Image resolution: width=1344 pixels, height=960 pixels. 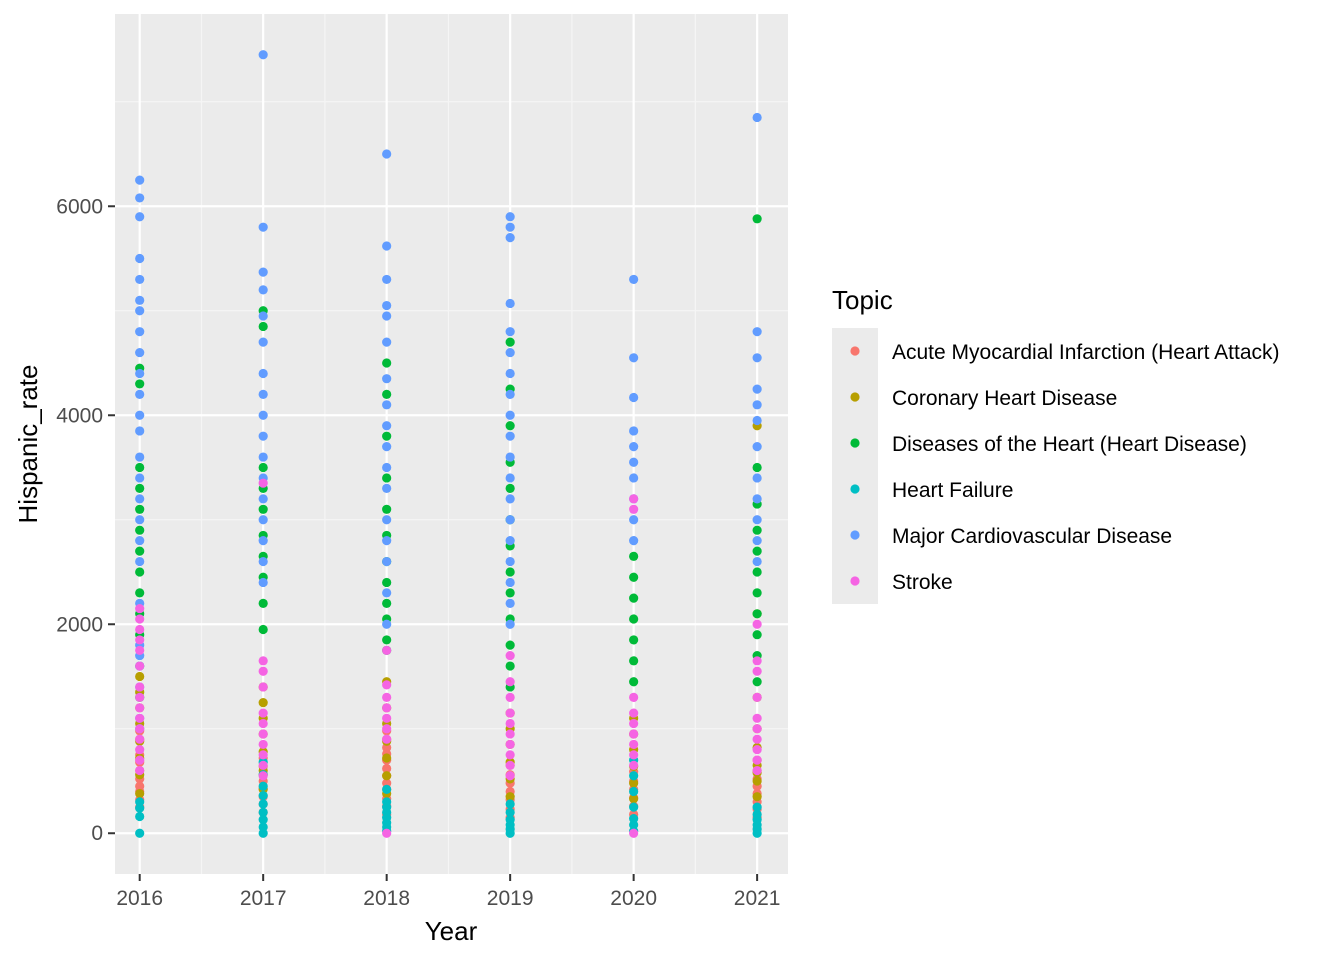 What do you see at coordinates (757, 898) in the screenshot?
I see `x-tick-label: 2021` at bounding box center [757, 898].